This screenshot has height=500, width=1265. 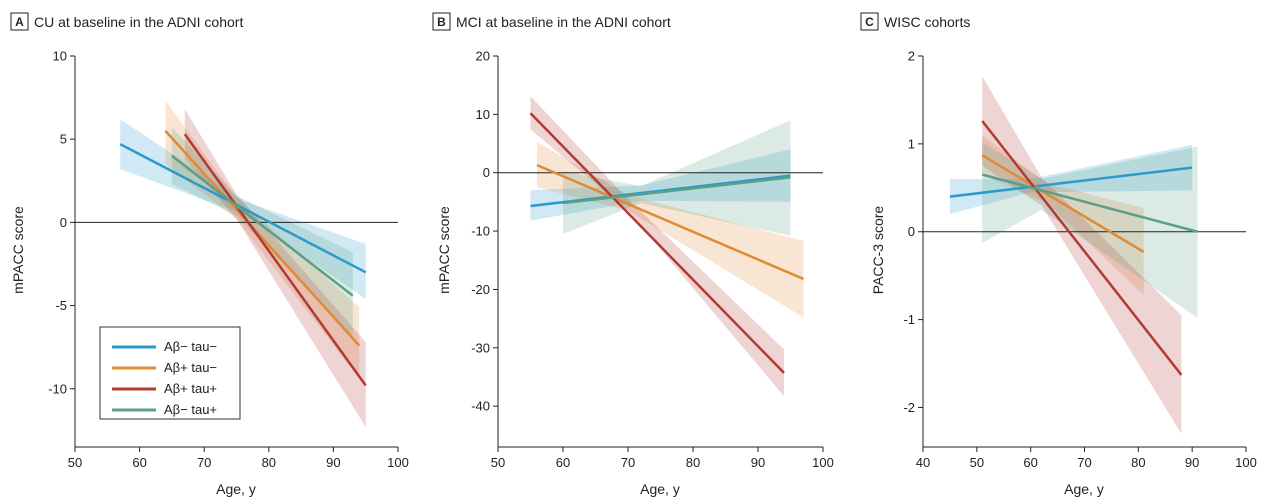 I want to click on panel-b-band-ab-neg-tau-neg, so click(x=660, y=185).